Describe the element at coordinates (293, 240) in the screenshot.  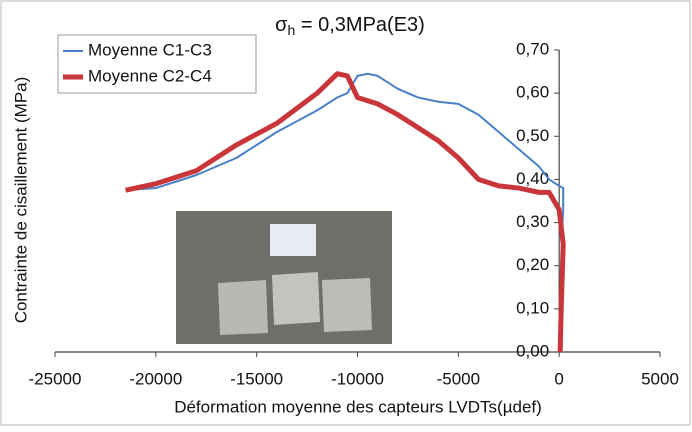
I see `photo-label-card` at that location.